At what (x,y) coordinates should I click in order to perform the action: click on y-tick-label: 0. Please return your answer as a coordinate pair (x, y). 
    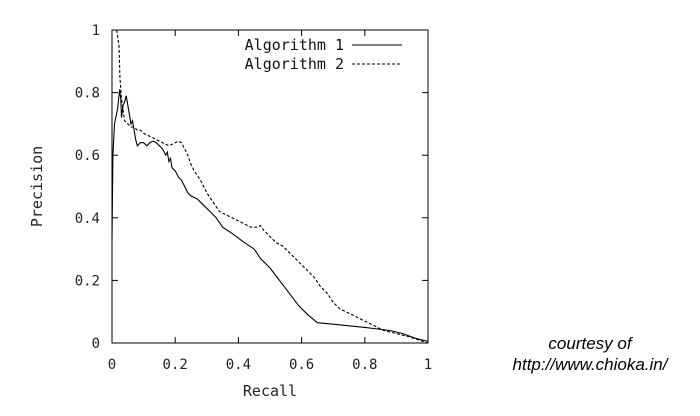
    Looking at the image, I should click on (96, 344).